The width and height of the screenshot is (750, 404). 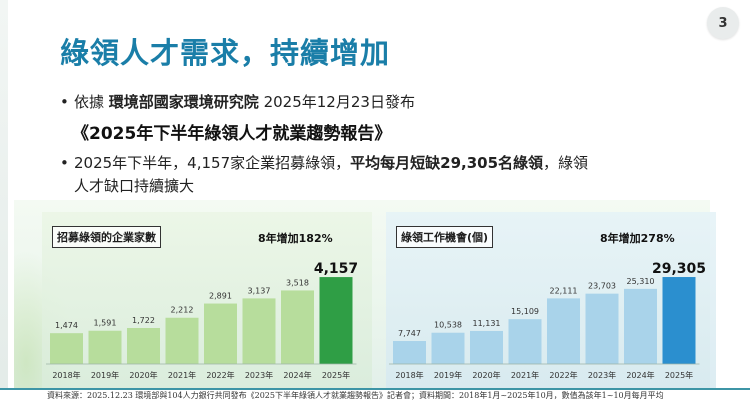 What do you see at coordinates (232, 134) in the screenshot?
I see `report-title: 《2025年下半年綠領人才就業趨勢報告》` at bounding box center [232, 134].